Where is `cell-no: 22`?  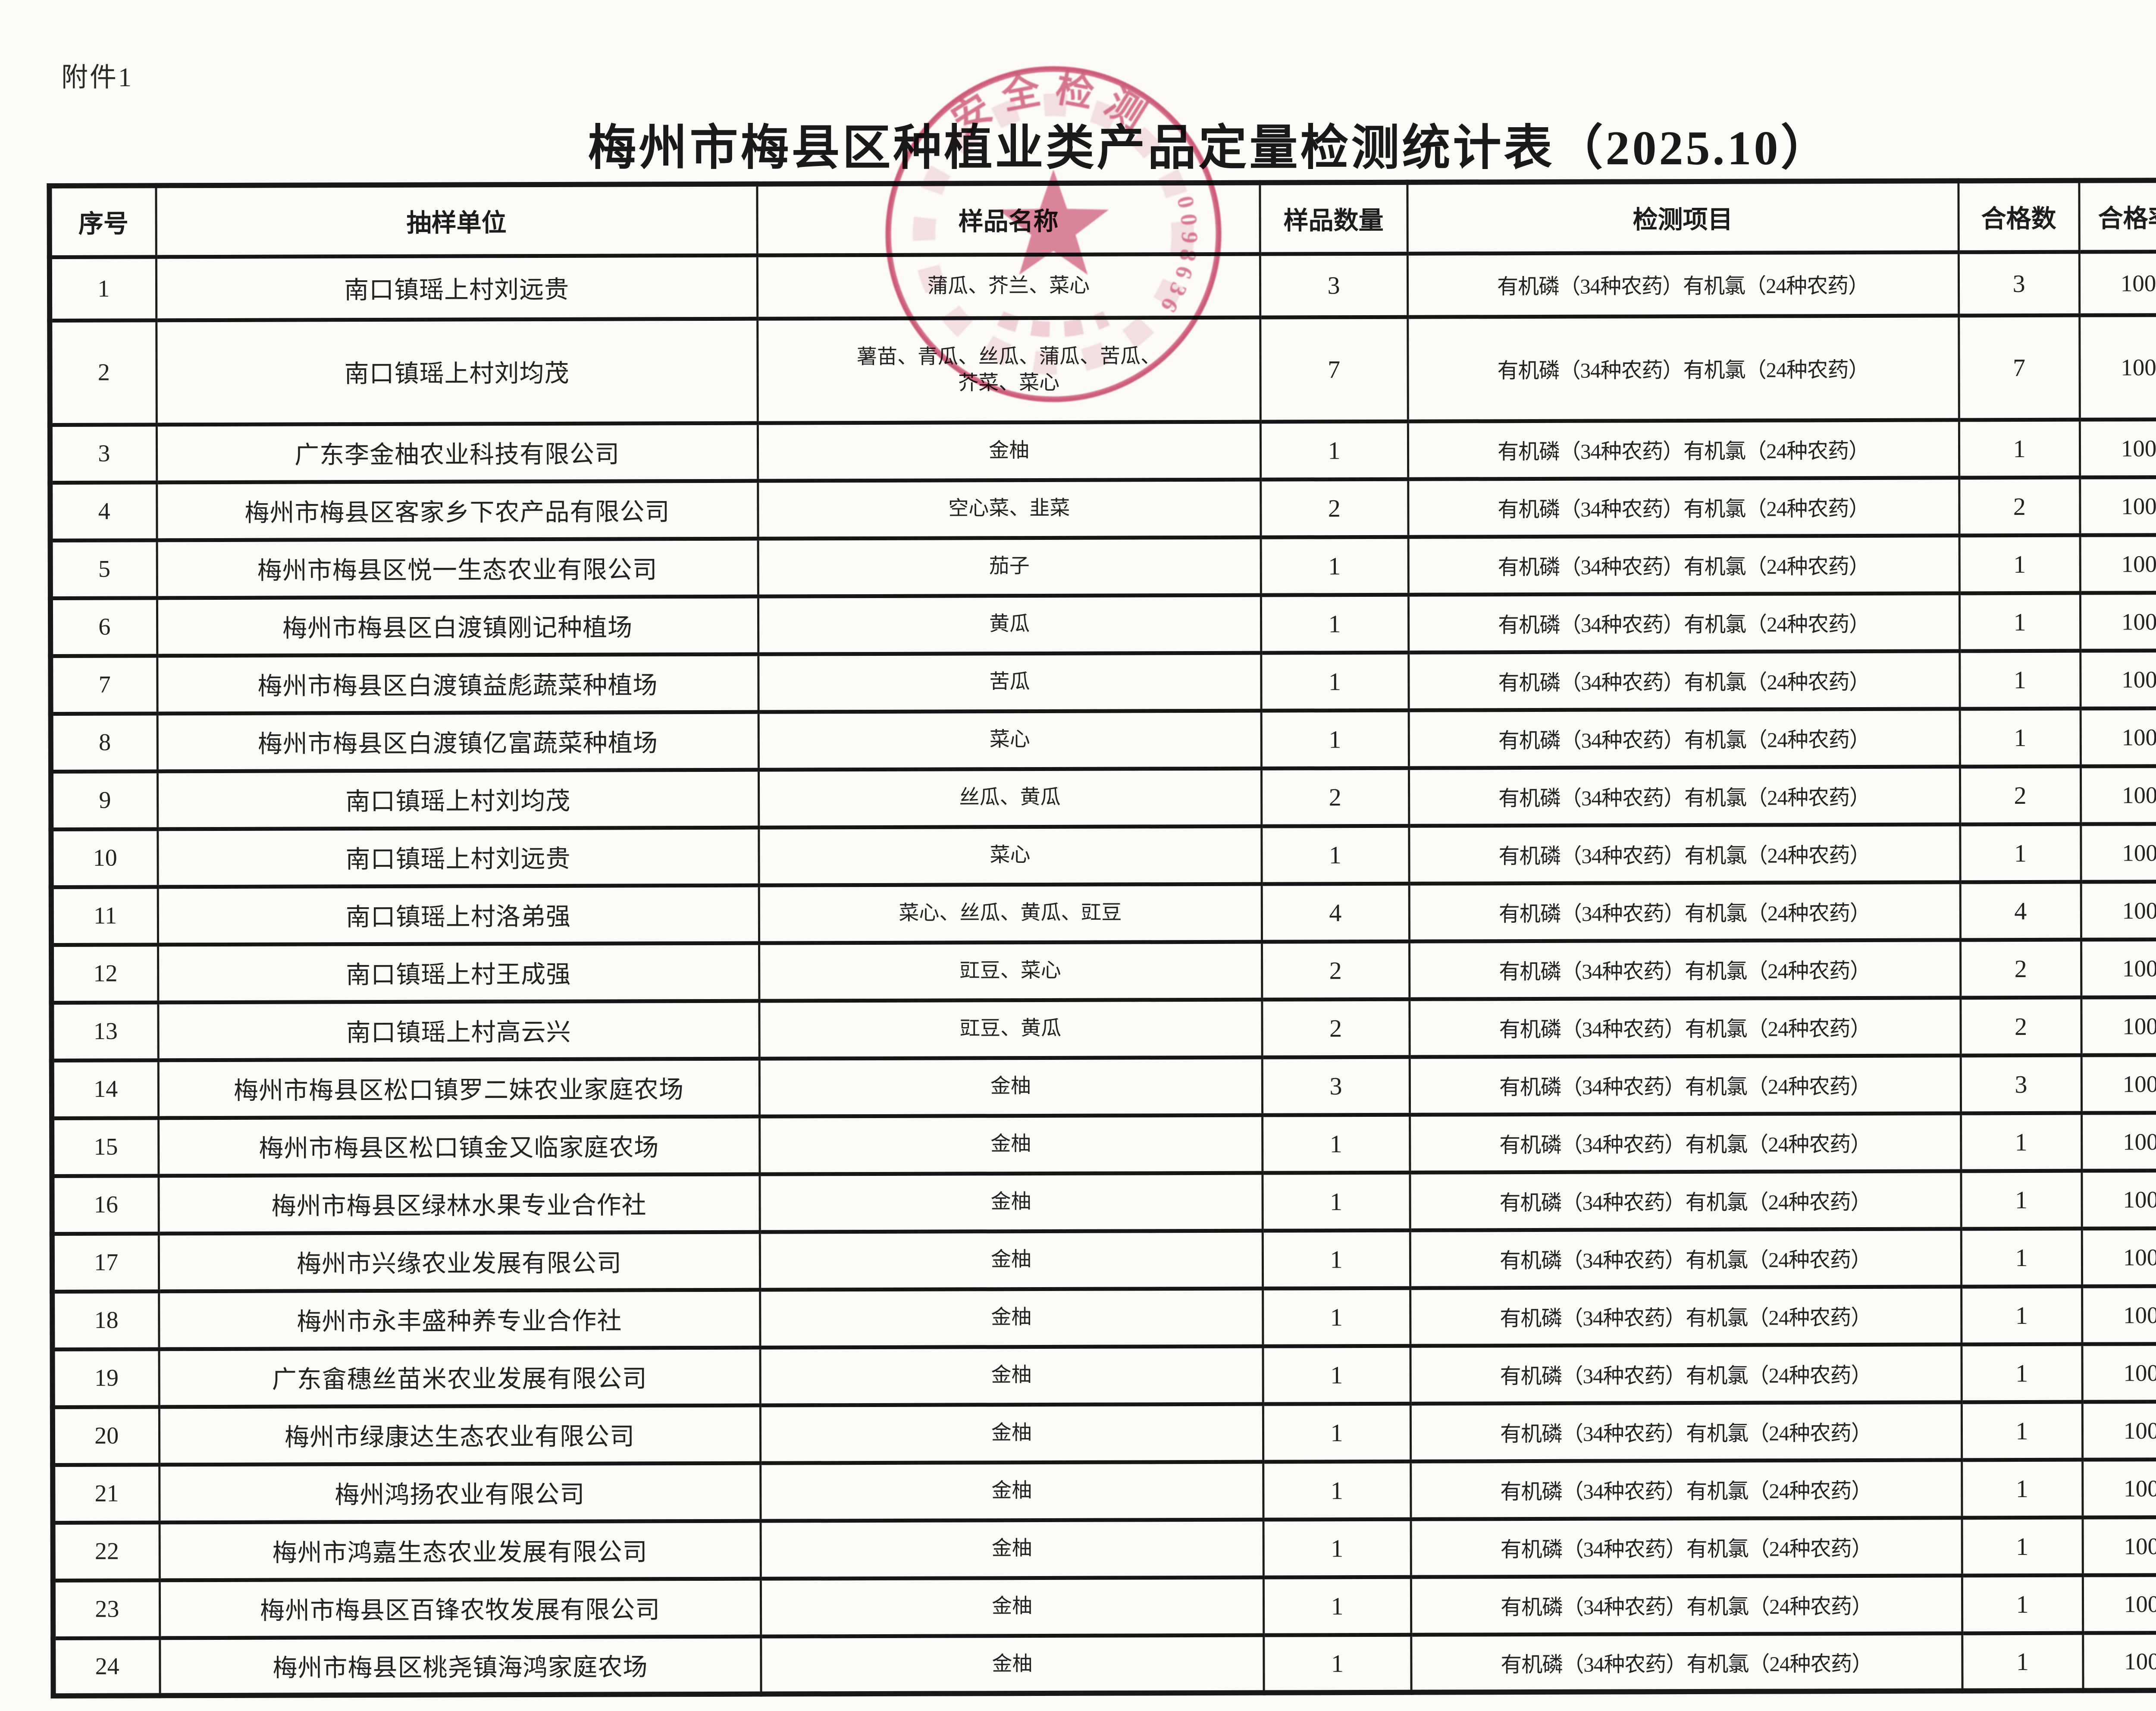 cell-no: 22 is located at coordinates (106, 1551).